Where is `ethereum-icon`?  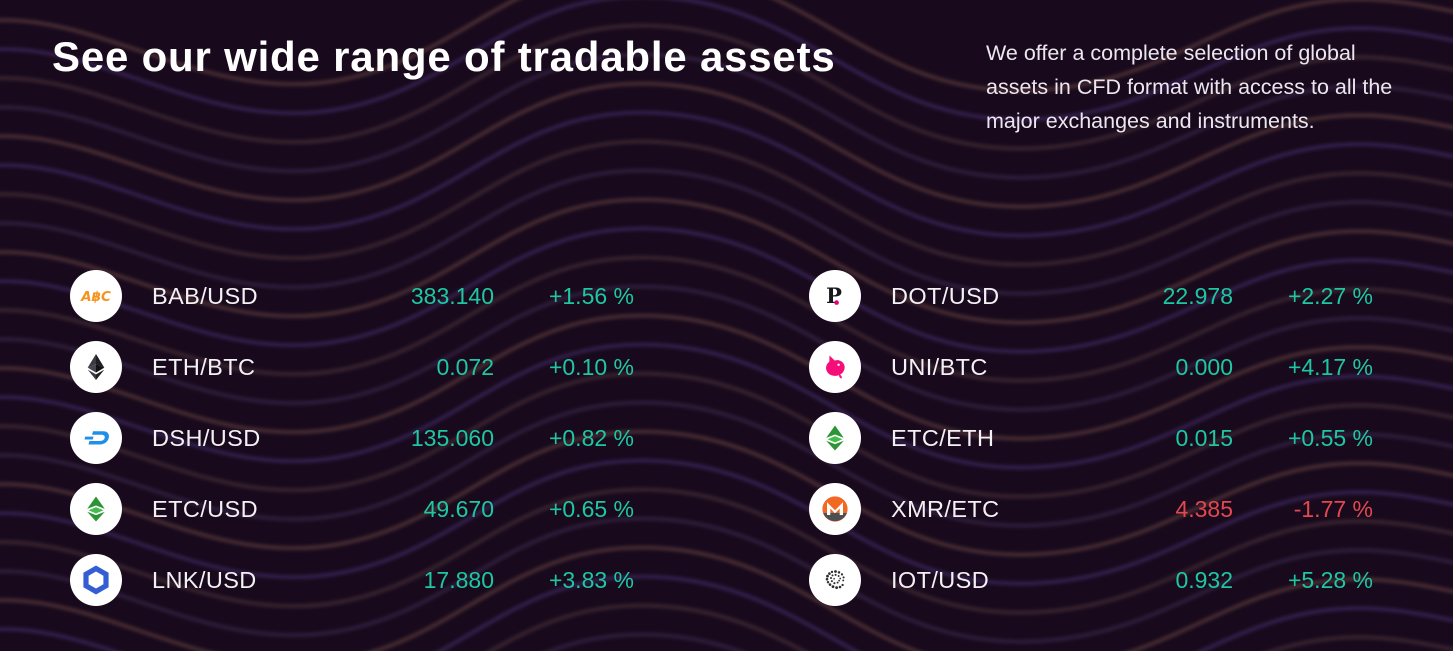
ethereum-icon is located at coordinates (96, 367).